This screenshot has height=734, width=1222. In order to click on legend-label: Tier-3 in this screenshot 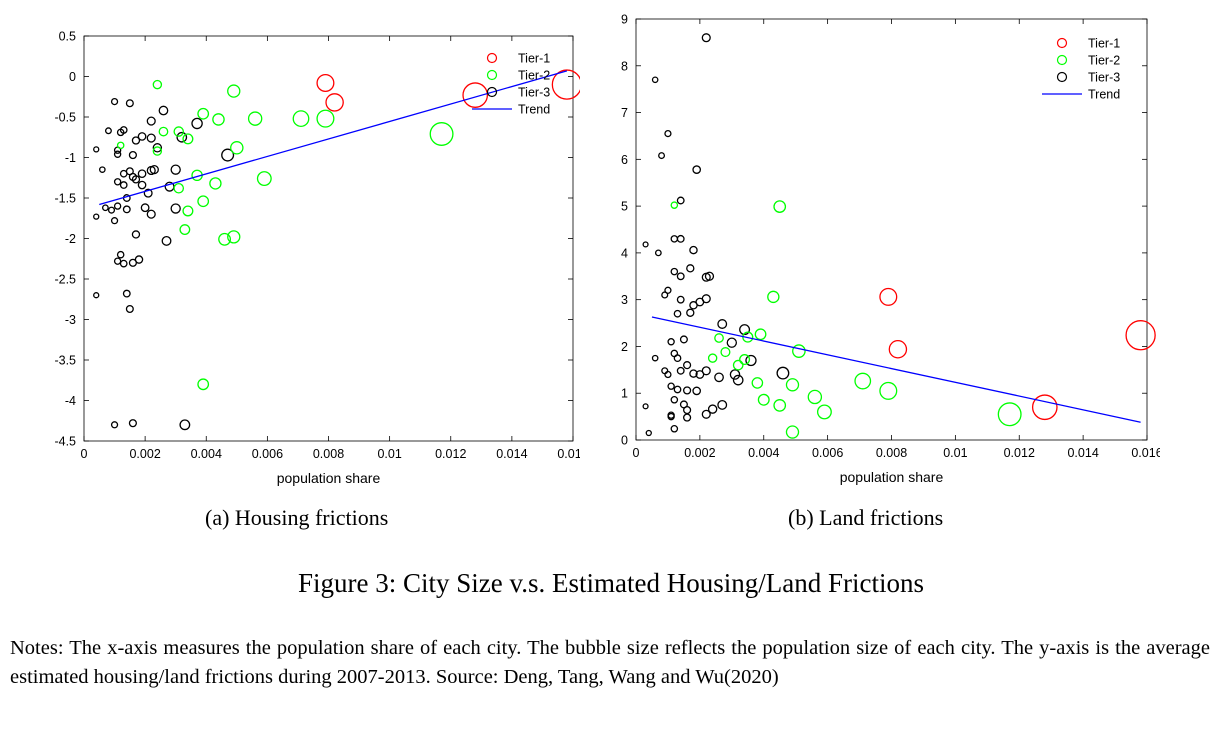, I will do `click(1104, 78)`.